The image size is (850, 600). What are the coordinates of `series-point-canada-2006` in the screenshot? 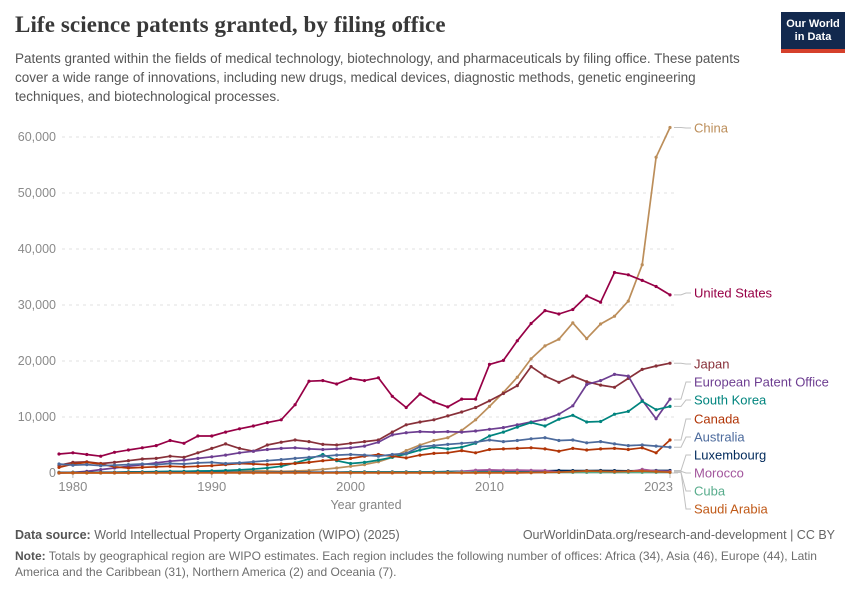 It's located at (434, 453).